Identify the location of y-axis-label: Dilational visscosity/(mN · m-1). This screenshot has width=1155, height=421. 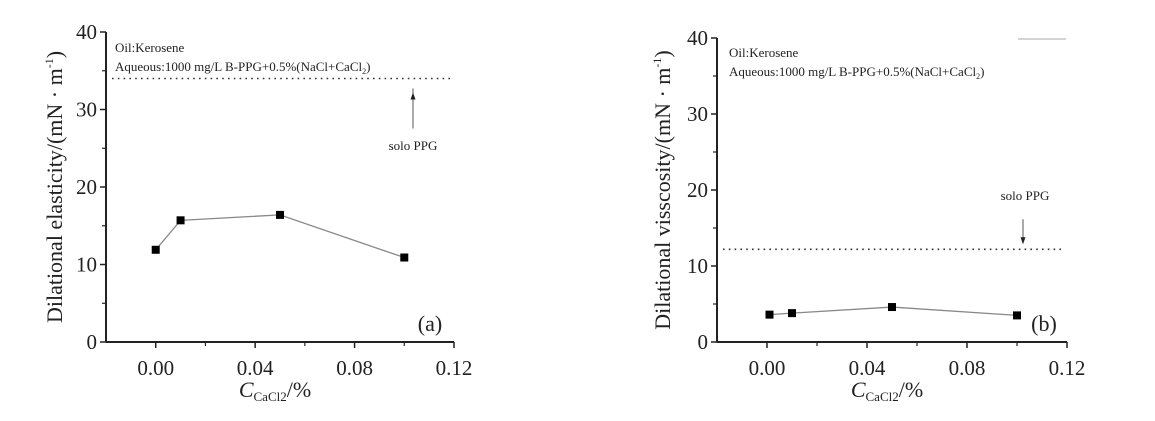
(662, 189).